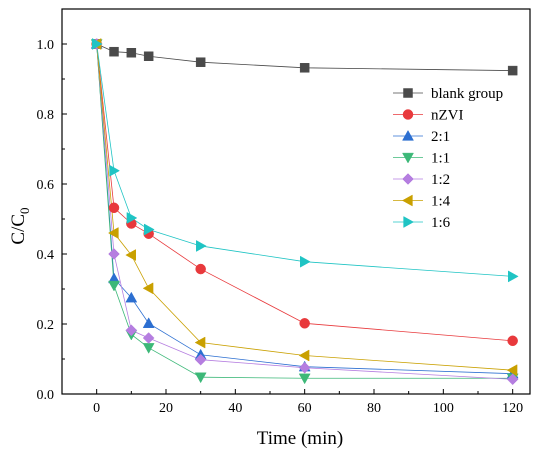  I want to click on x-tick-label: 80, so click(374, 408).